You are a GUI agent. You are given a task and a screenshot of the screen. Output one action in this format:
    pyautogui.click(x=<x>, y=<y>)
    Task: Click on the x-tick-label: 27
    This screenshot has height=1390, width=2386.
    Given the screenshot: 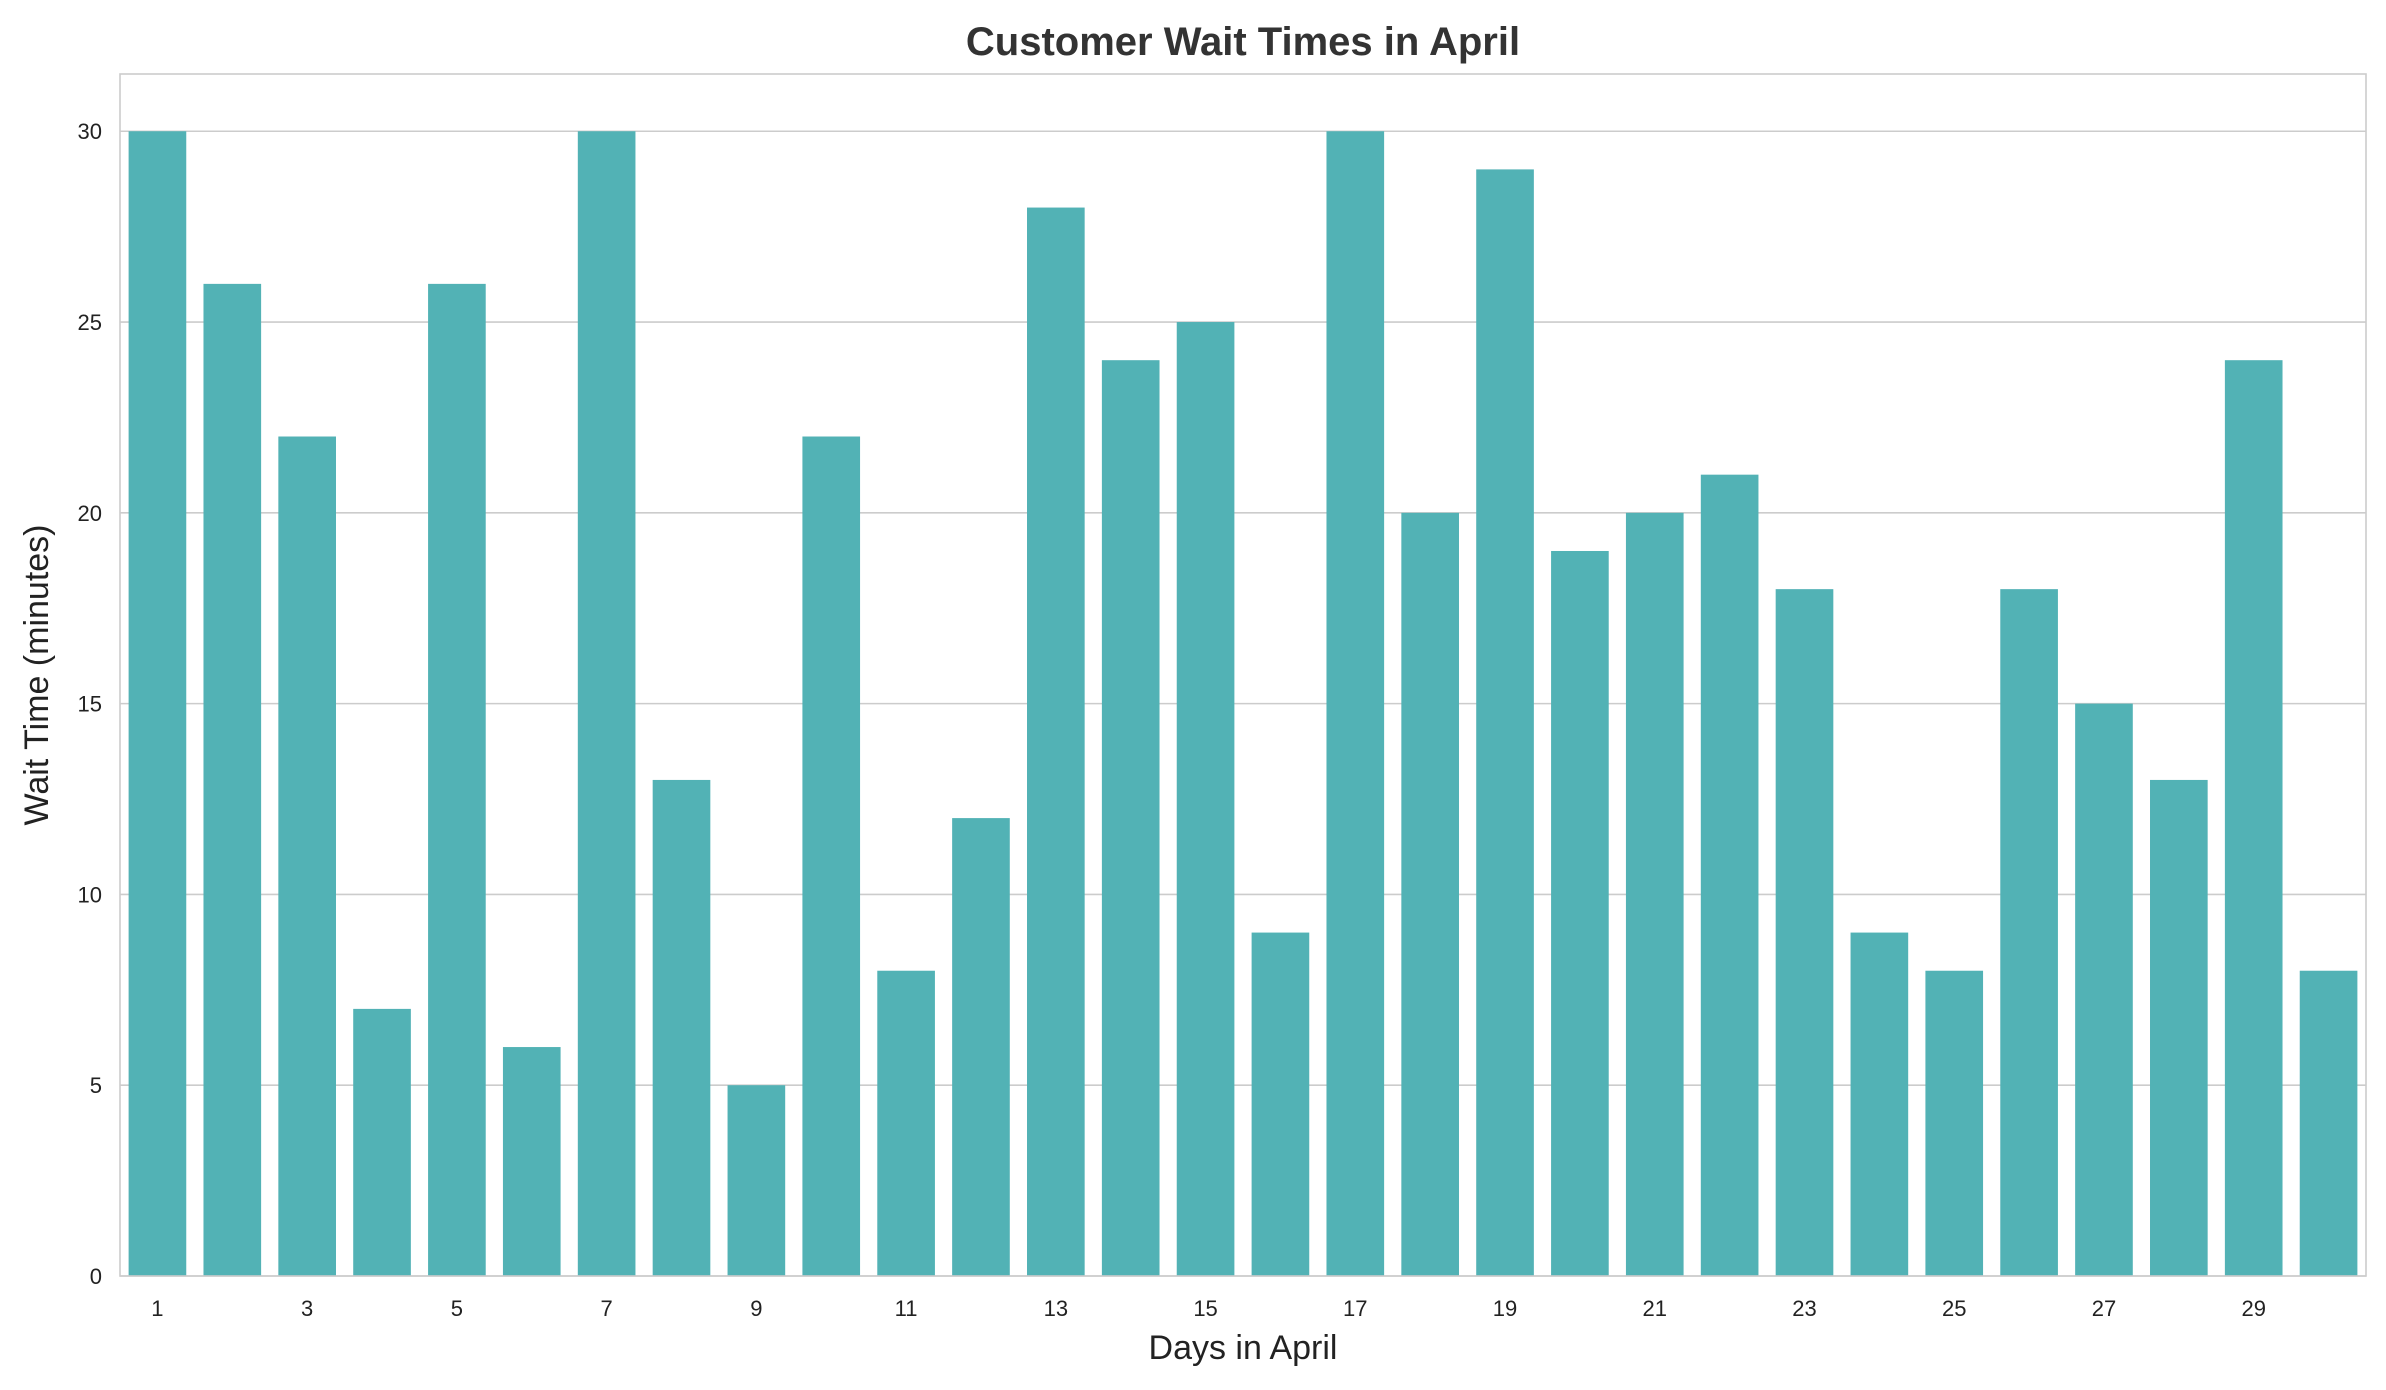 What is the action you would take?
    pyautogui.click(x=2104, y=1308)
    